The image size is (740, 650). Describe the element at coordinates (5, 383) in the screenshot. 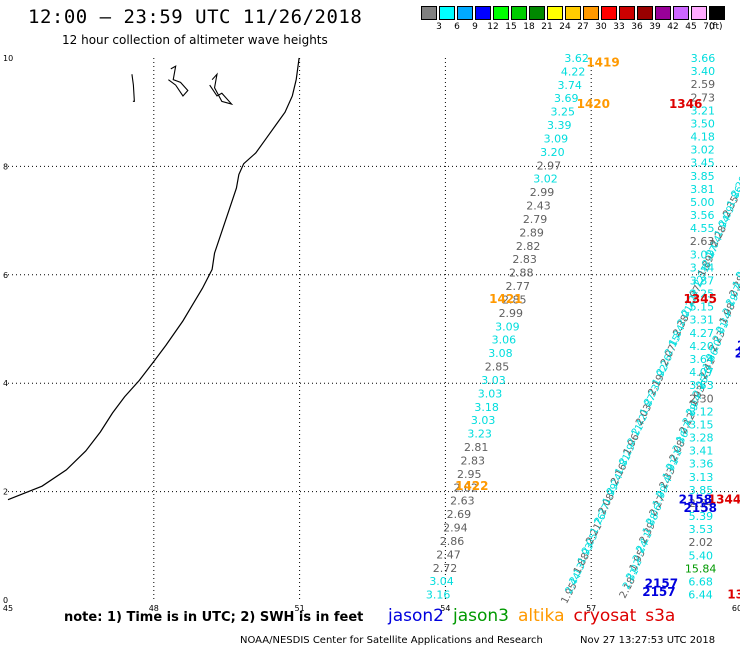

I see `y-tick-label: 4` at that location.